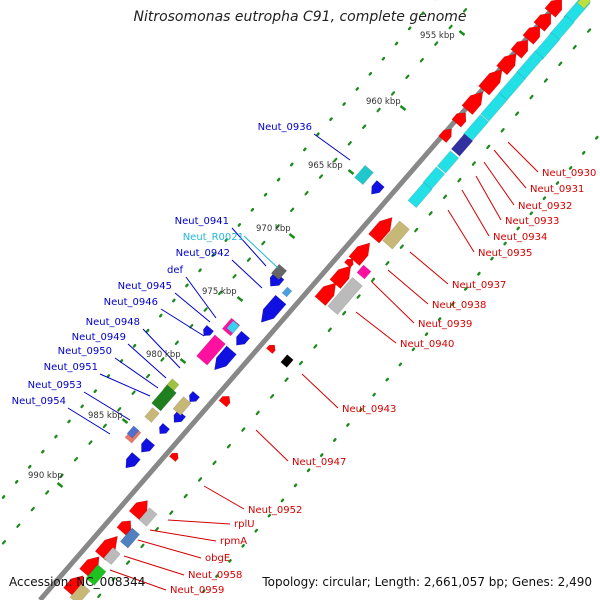 This screenshot has width=600, height=600. I want to click on reverse-gene-label: Neut_0932, so click(545, 206).